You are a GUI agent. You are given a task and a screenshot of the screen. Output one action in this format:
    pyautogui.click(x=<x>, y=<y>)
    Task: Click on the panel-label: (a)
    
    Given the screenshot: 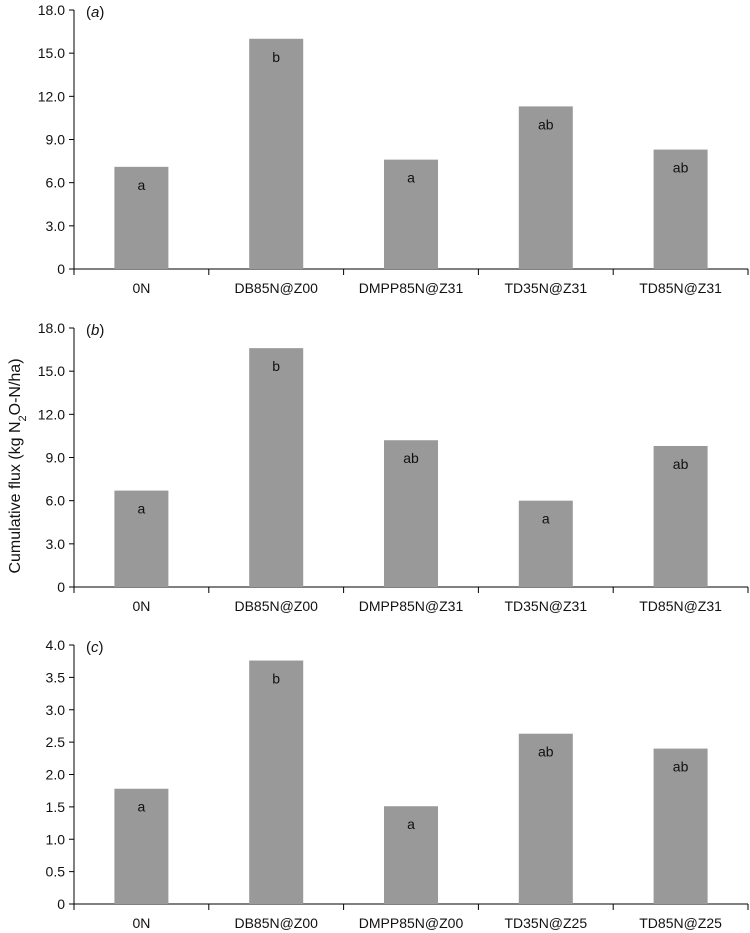 What is the action you would take?
    pyautogui.click(x=95, y=12)
    